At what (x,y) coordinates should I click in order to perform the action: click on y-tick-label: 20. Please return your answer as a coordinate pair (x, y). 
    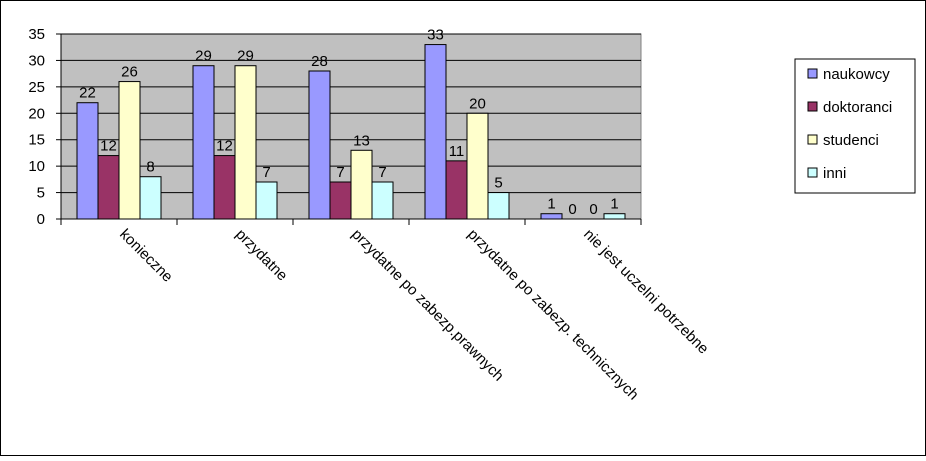
    Looking at the image, I should click on (36, 113).